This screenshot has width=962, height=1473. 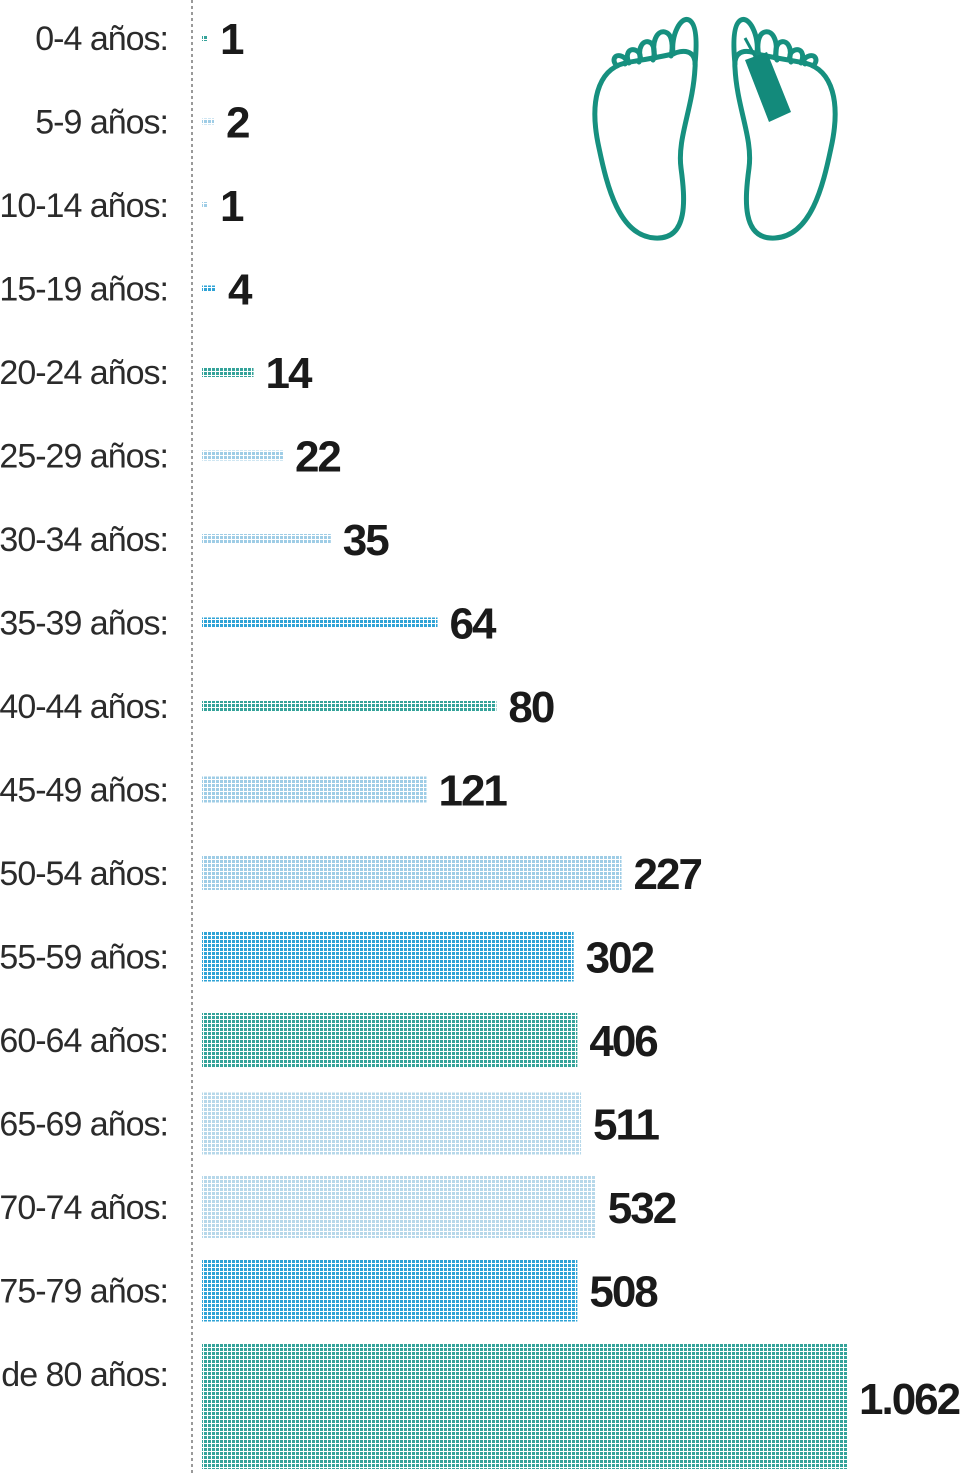 What do you see at coordinates (645, 144) in the screenshot?
I see `left-foot-outline` at bounding box center [645, 144].